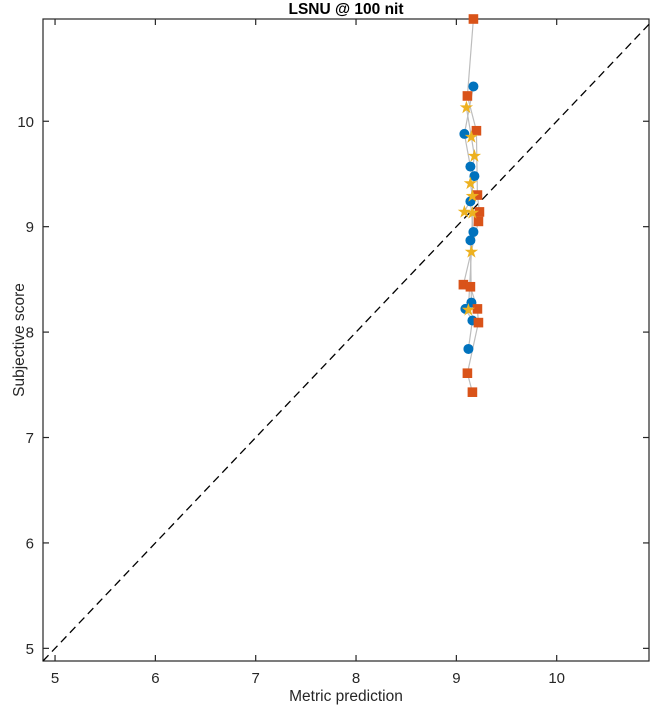 The height and width of the screenshot is (708, 656). What do you see at coordinates (346, 696) in the screenshot?
I see `x-axis-label: Metric prediction` at bounding box center [346, 696].